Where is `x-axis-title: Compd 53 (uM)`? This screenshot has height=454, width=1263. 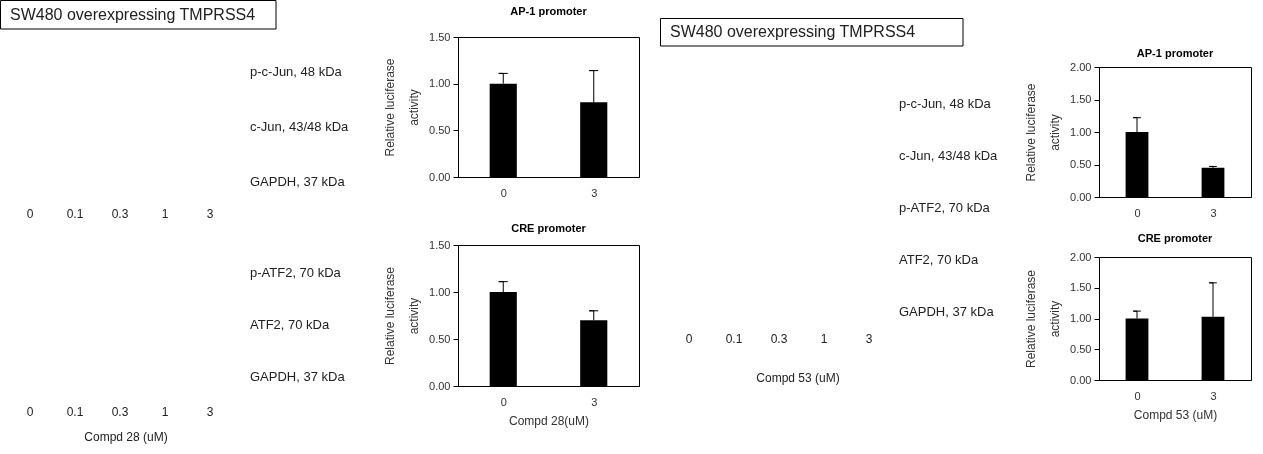 x-axis-title: Compd 53 (uM) is located at coordinates (1175, 414).